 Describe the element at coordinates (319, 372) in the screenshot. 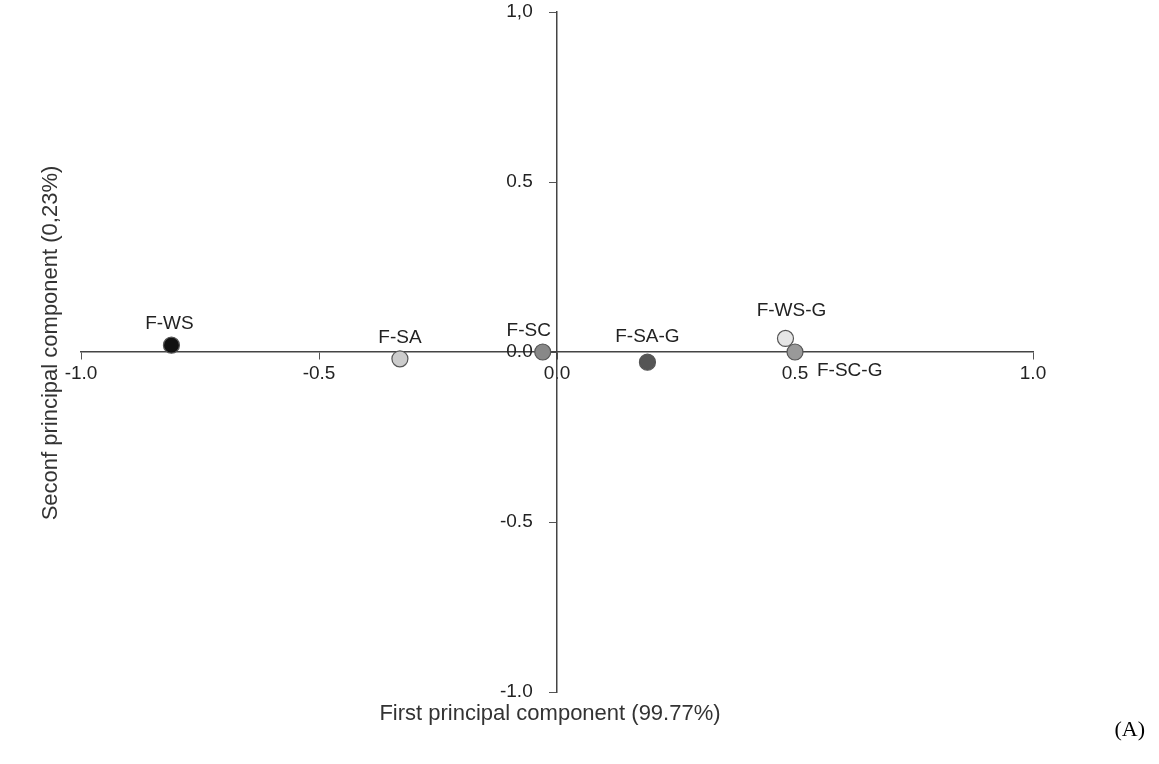

I see `x-tick-label: -0.5` at that location.